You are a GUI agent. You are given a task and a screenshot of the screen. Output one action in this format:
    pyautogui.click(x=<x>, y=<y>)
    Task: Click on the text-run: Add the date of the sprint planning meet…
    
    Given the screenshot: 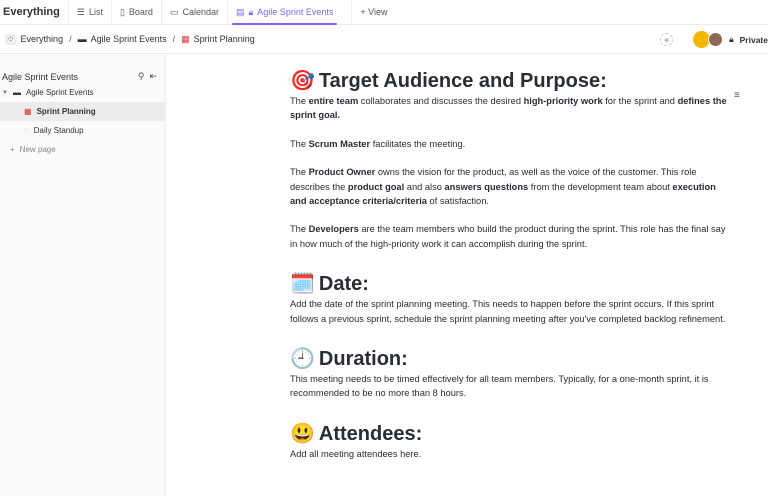 What is the action you would take?
    pyautogui.click(x=508, y=311)
    